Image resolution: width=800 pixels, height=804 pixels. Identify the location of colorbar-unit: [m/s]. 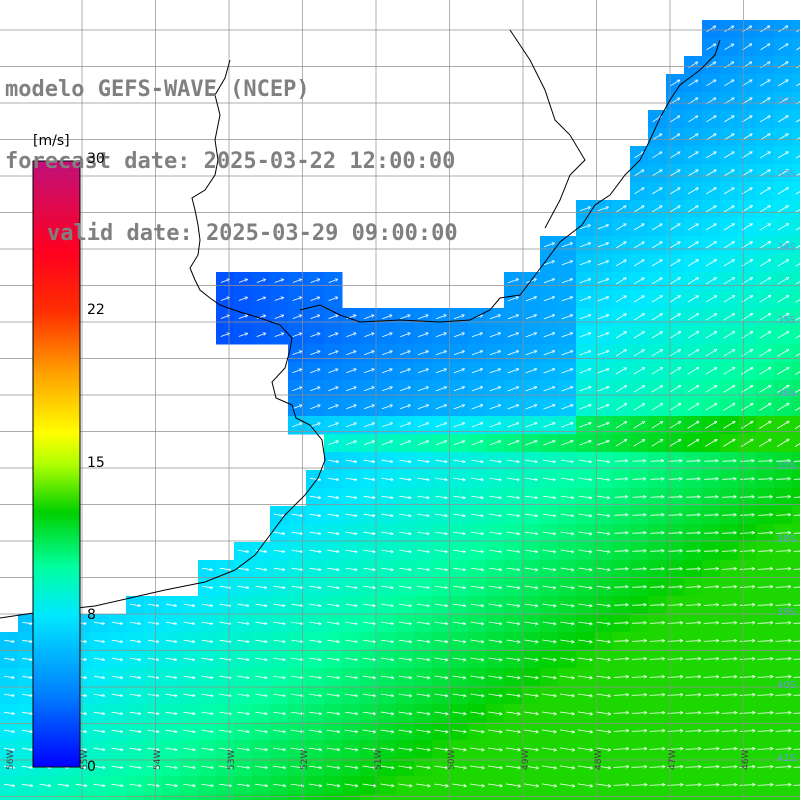
(51, 141).